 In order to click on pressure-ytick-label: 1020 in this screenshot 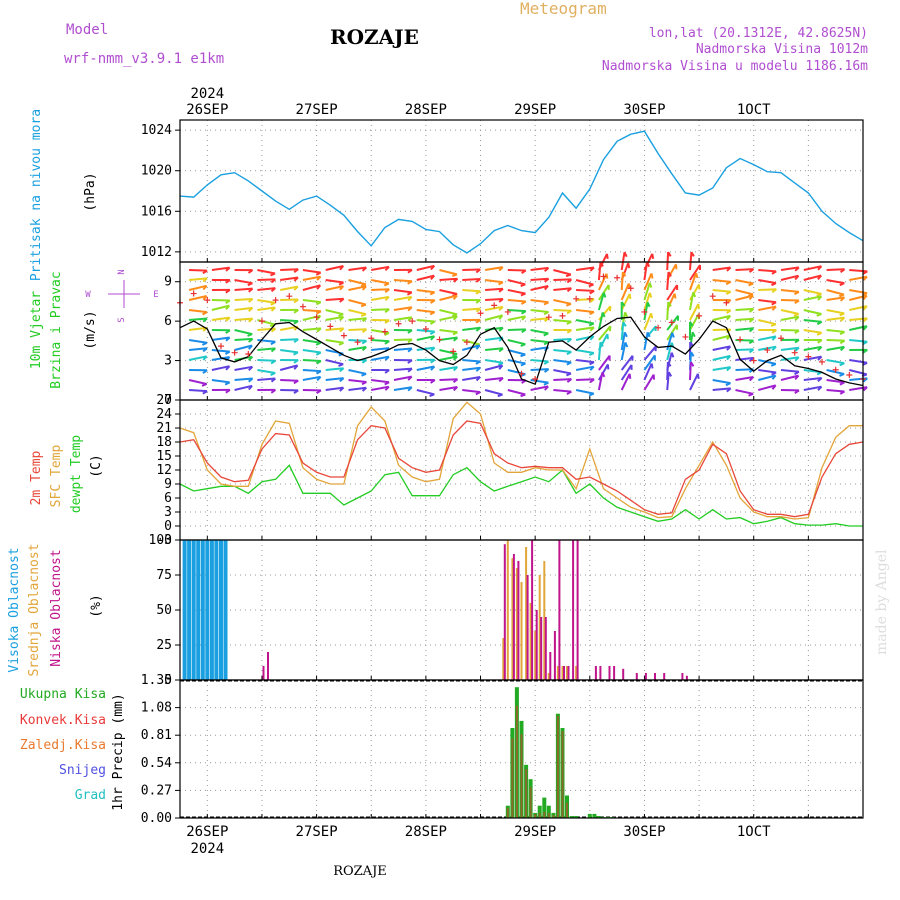, I will do `click(156, 171)`.